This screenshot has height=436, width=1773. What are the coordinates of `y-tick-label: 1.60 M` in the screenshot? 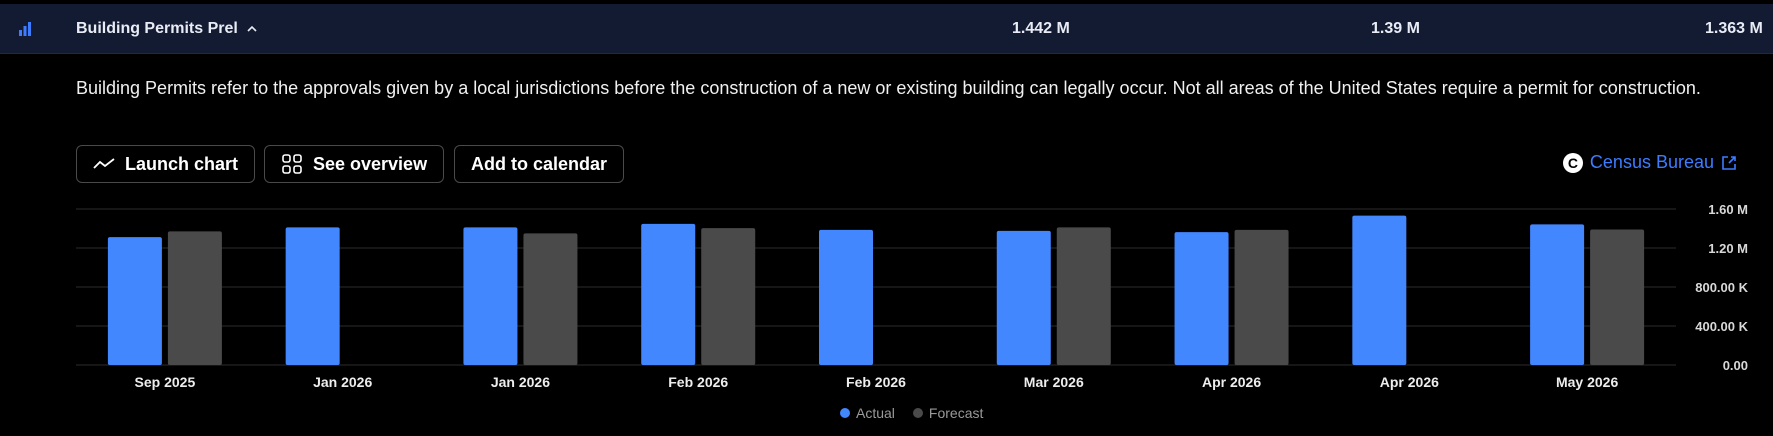 It's located at (1728, 209).